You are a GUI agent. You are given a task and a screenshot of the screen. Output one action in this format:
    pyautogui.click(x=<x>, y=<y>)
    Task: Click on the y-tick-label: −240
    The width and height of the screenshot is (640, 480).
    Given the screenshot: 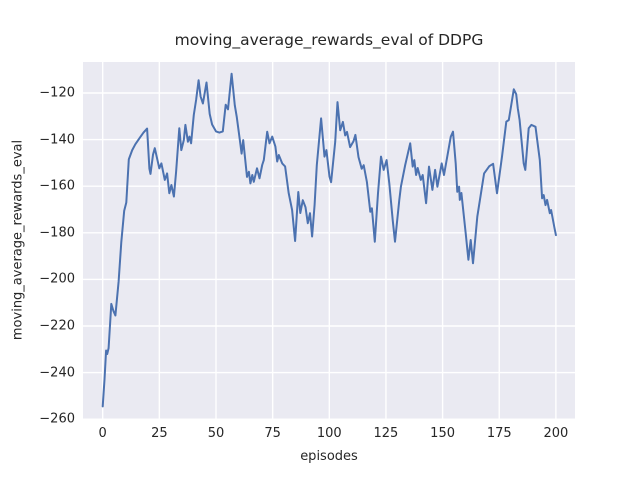 What is the action you would take?
    pyautogui.click(x=57, y=373)
    